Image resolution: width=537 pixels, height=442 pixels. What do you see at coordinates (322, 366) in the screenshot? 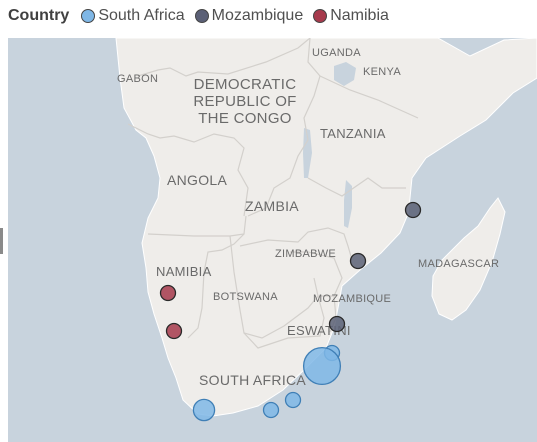
I see `bubble-south-africa-east-large` at bounding box center [322, 366].